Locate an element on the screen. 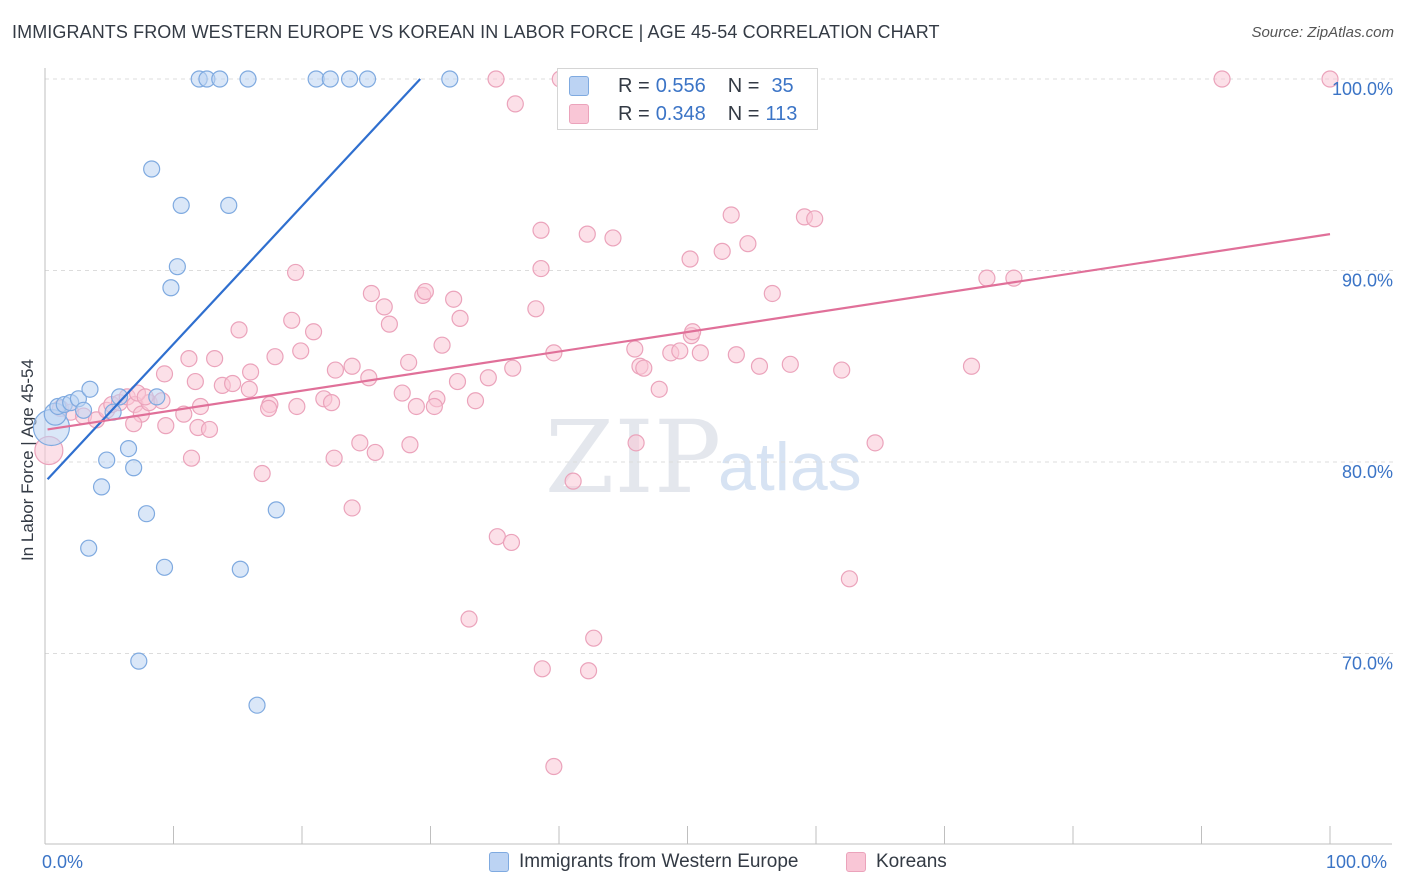 Image resolution: width=1406 pixels, height=892 pixels. stats-r-value: 0.348 is located at coordinates (680, 113).